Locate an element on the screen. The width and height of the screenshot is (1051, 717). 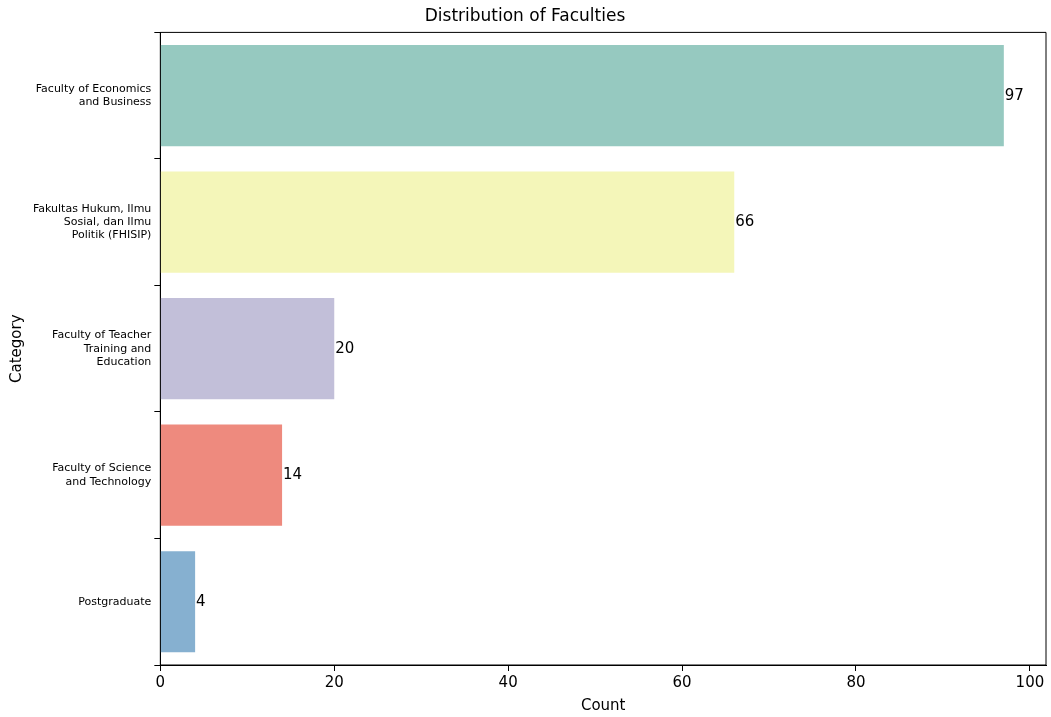
y-tick-label: Postgraduate is located at coordinates (115, 601).